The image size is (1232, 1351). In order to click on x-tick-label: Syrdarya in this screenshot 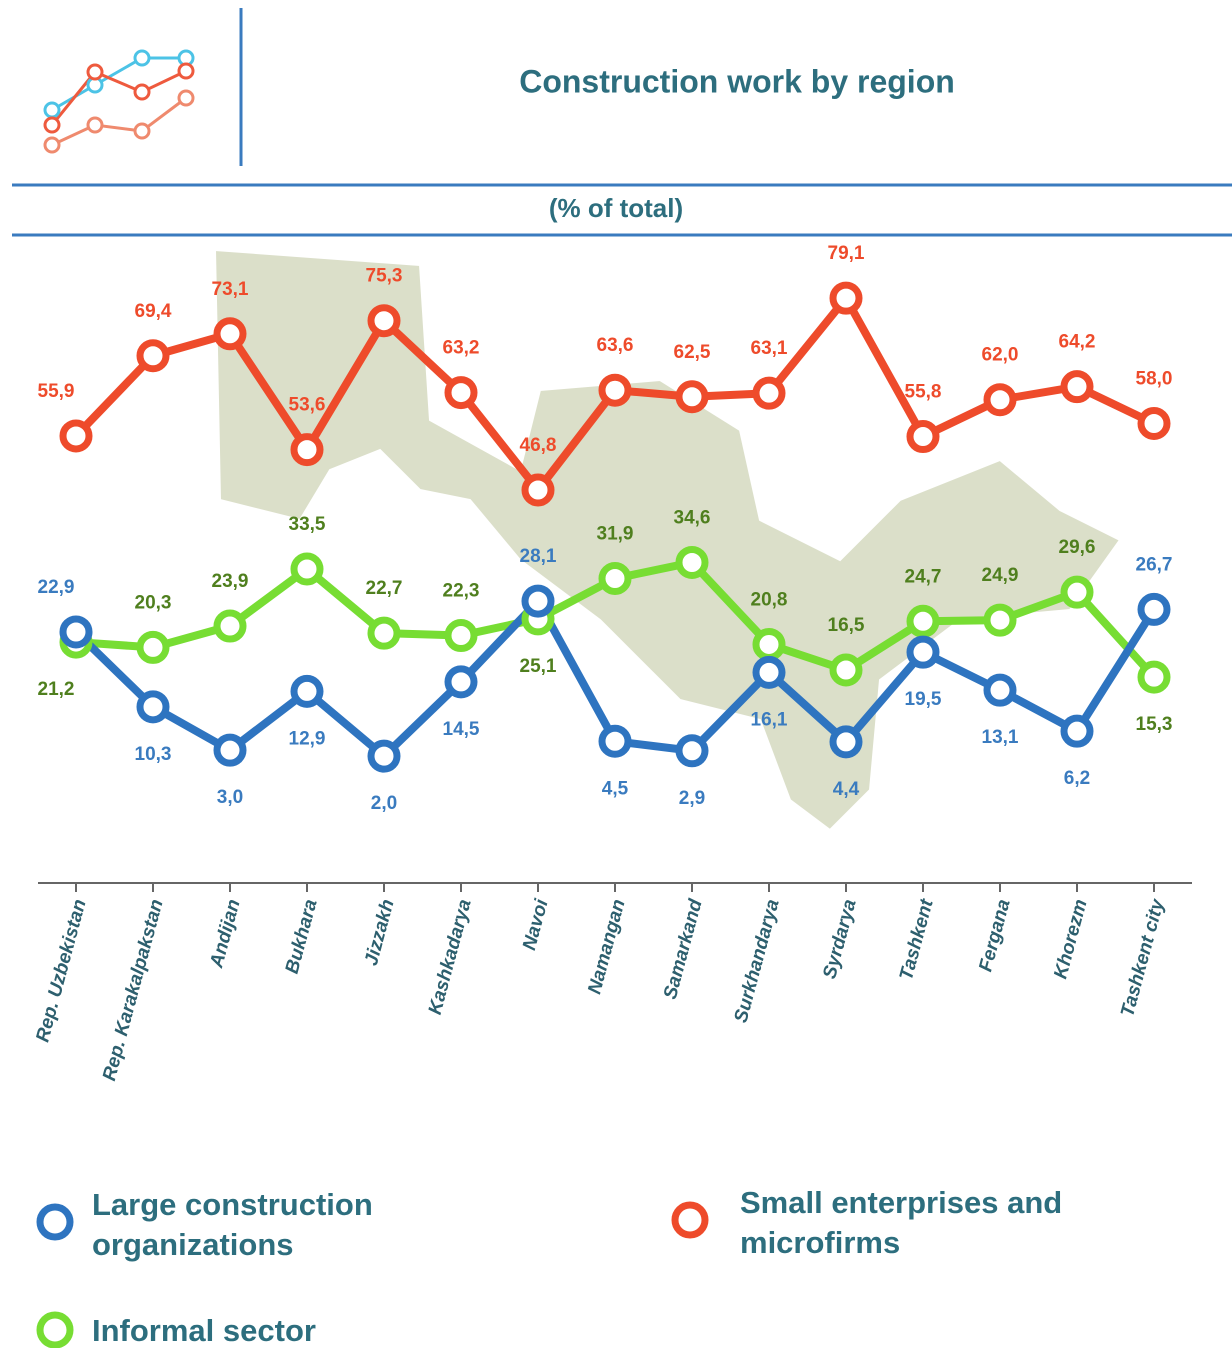, I will do `click(839, 939)`.